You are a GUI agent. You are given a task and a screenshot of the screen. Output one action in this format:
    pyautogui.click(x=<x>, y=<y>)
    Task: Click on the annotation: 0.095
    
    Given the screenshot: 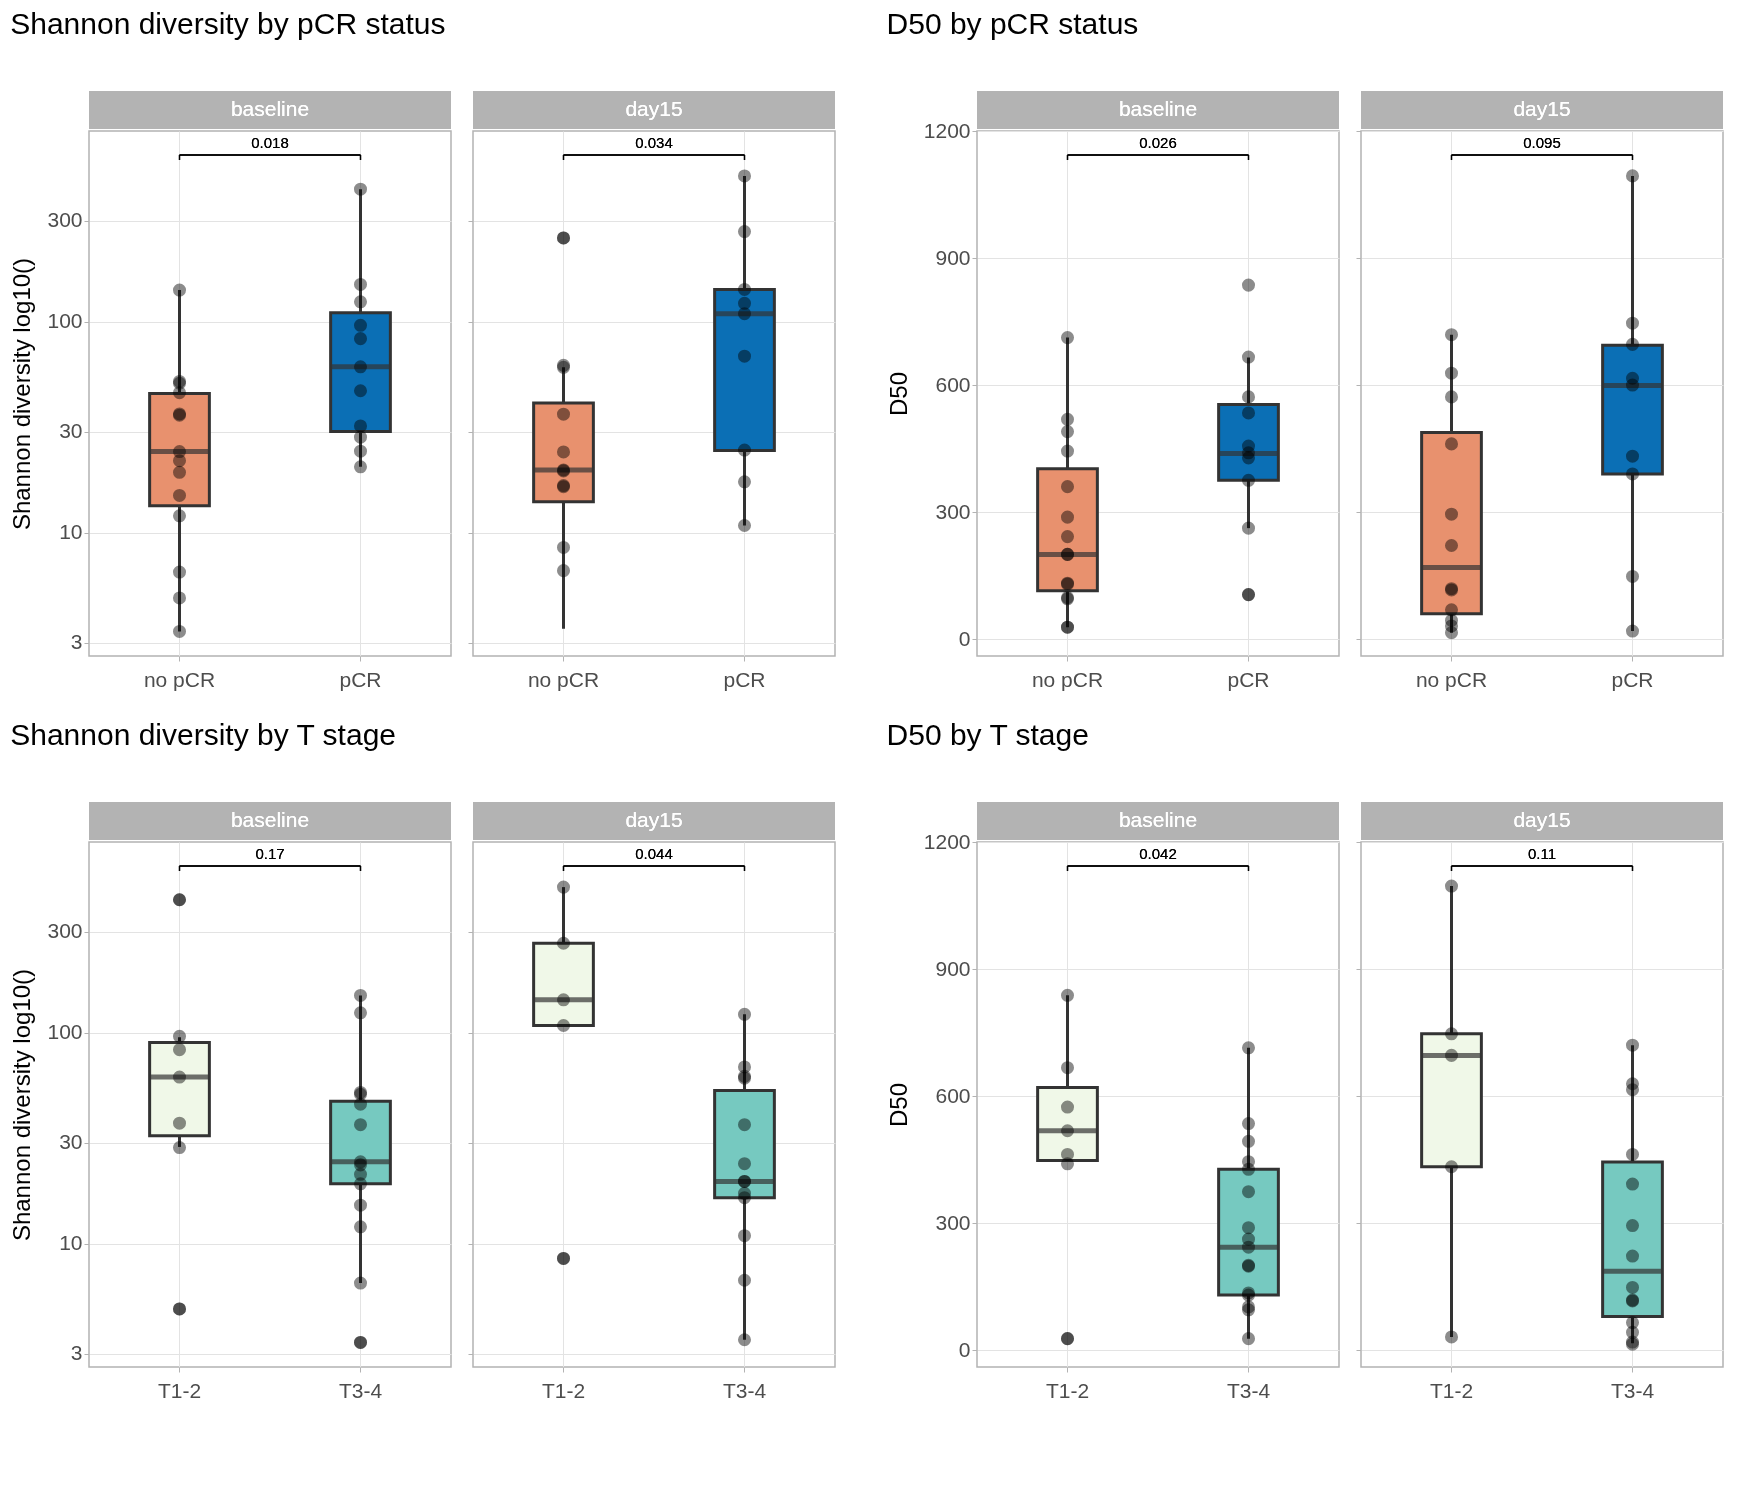 What is the action you would take?
    pyautogui.click(x=1542, y=142)
    